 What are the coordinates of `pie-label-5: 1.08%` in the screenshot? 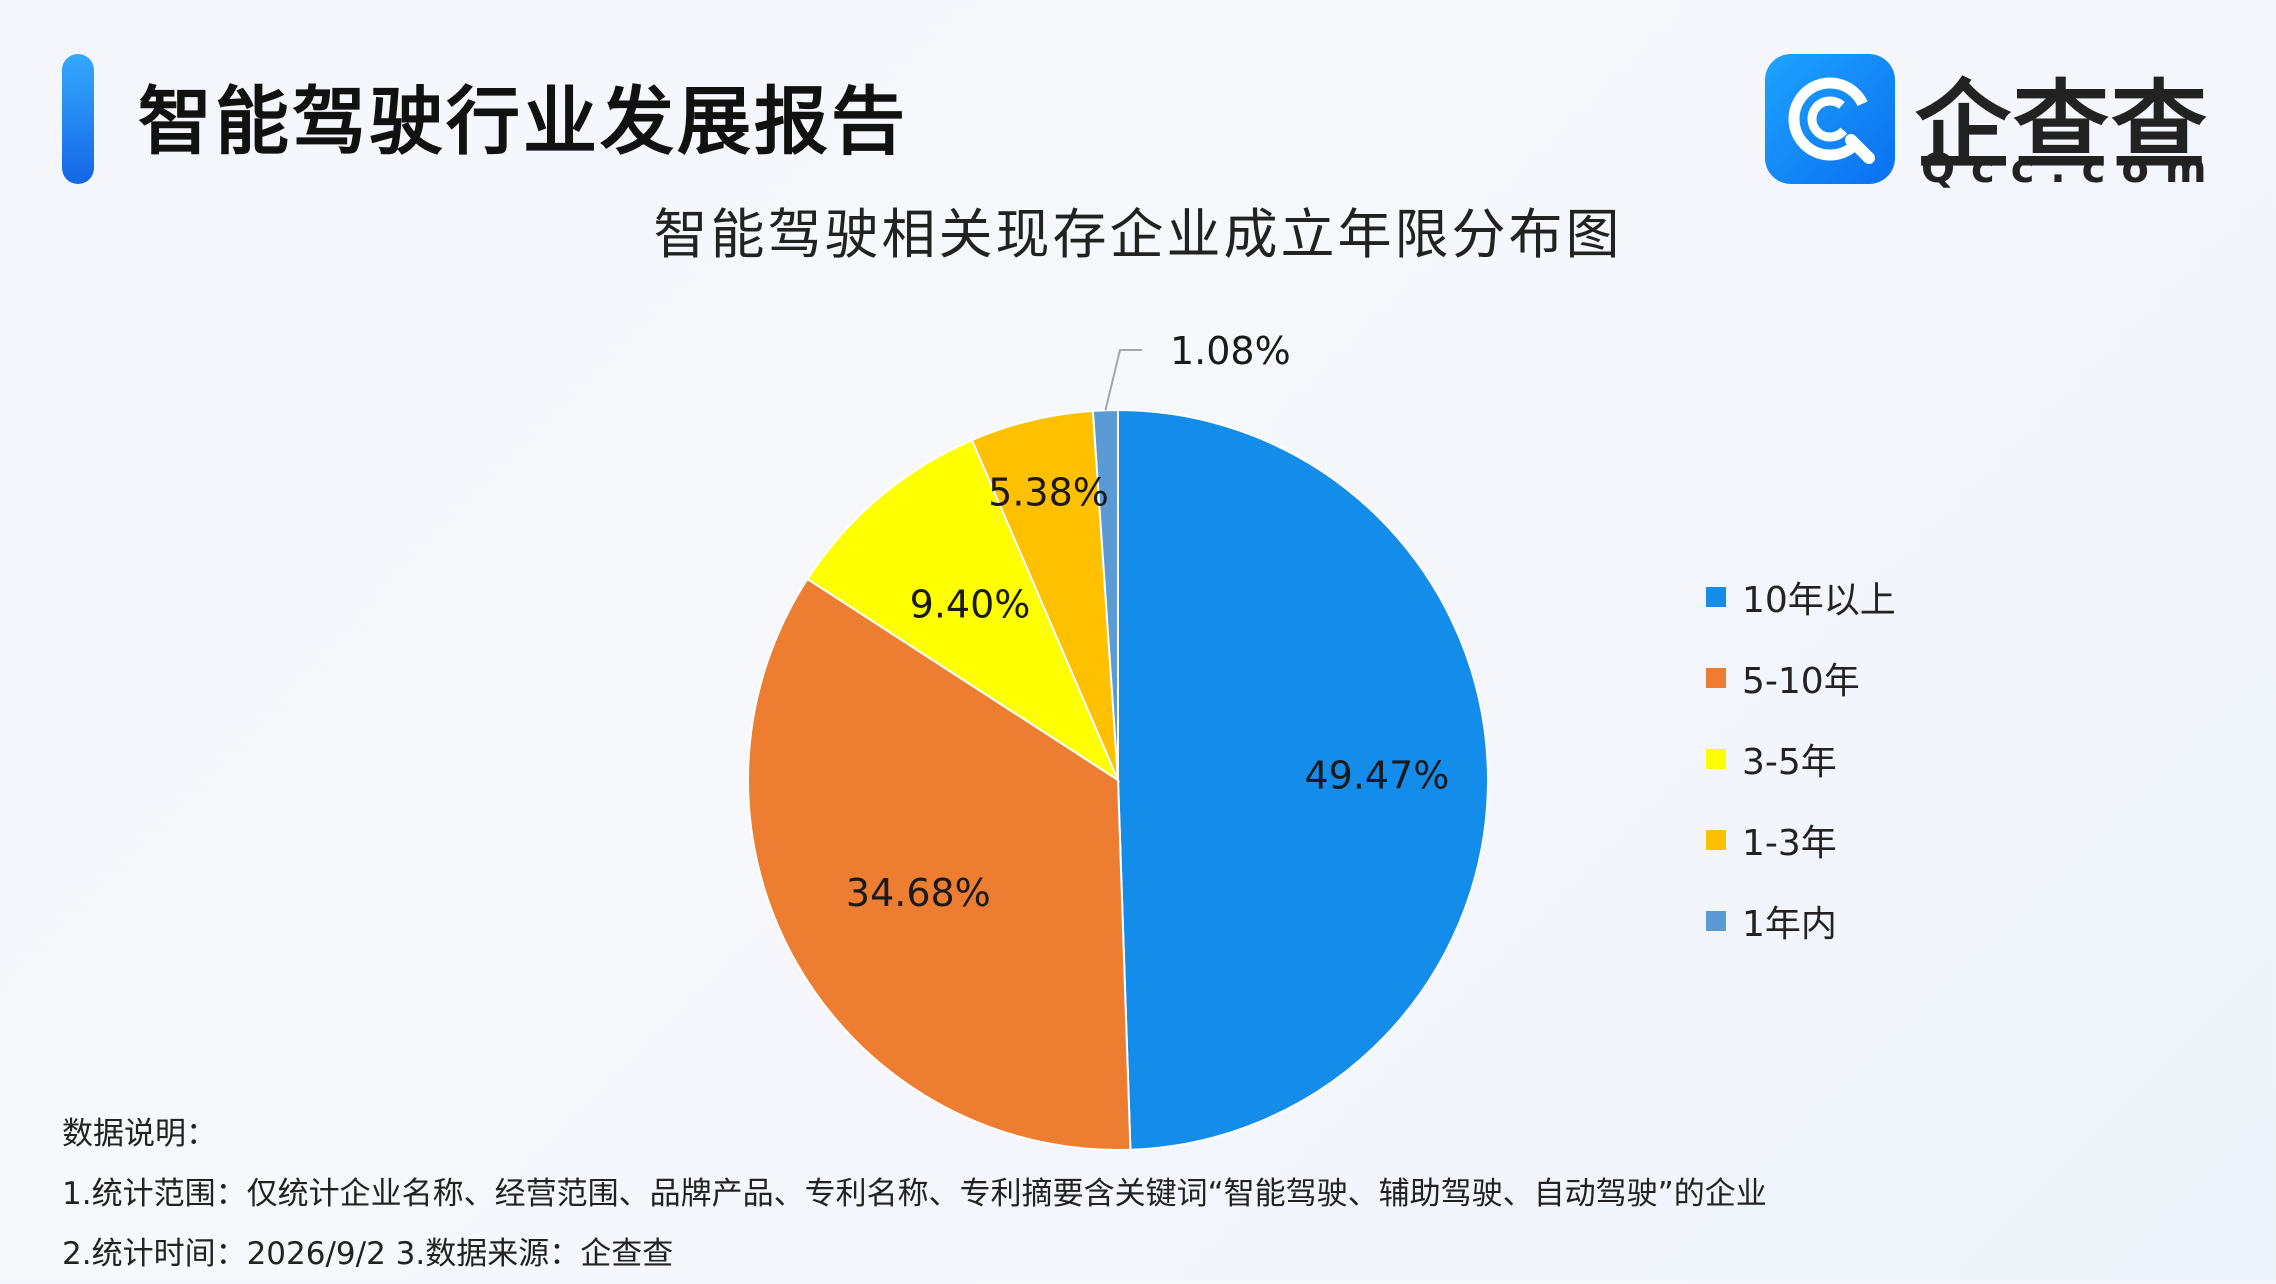 It's located at (1230, 351).